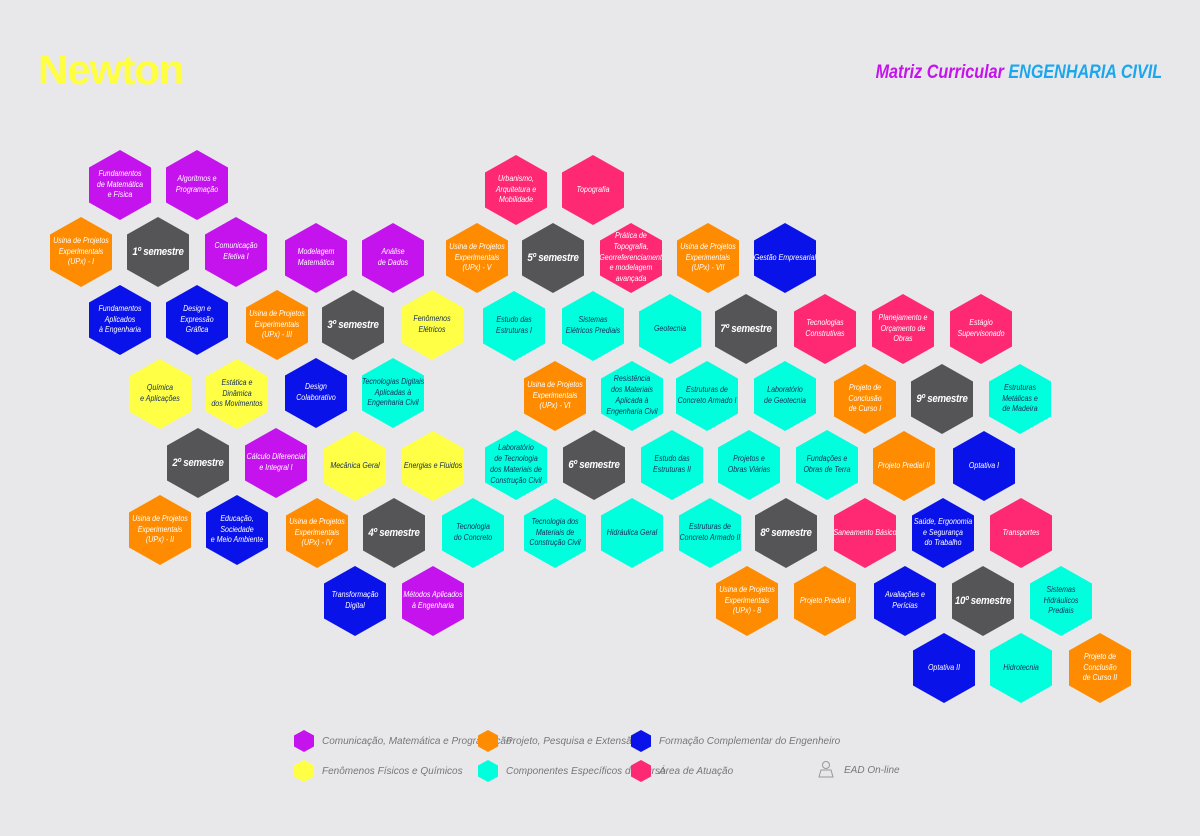 This screenshot has height=836, width=1200. I want to click on course-label: Projeto de Conclusão de Curso I, so click(865, 398).